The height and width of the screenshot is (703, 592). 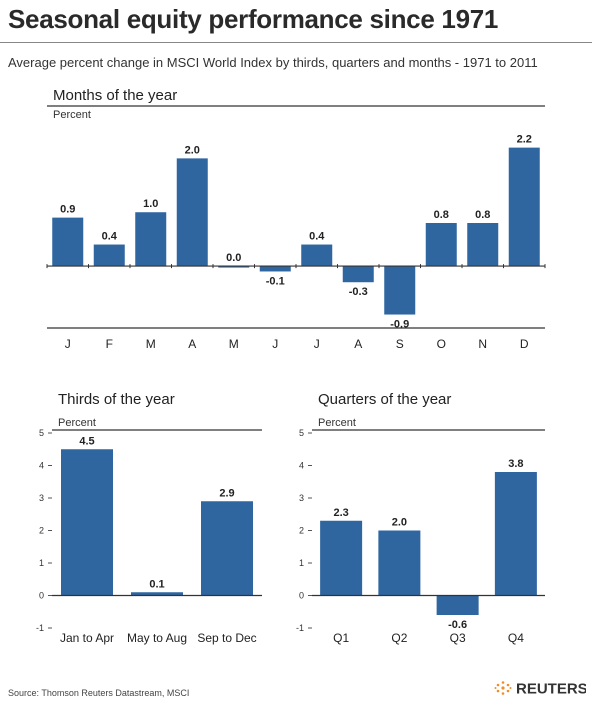 What do you see at coordinates (301, 596) in the screenshot?
I see `quarters-ytick-label: 0` at bounding box center [301, 596].